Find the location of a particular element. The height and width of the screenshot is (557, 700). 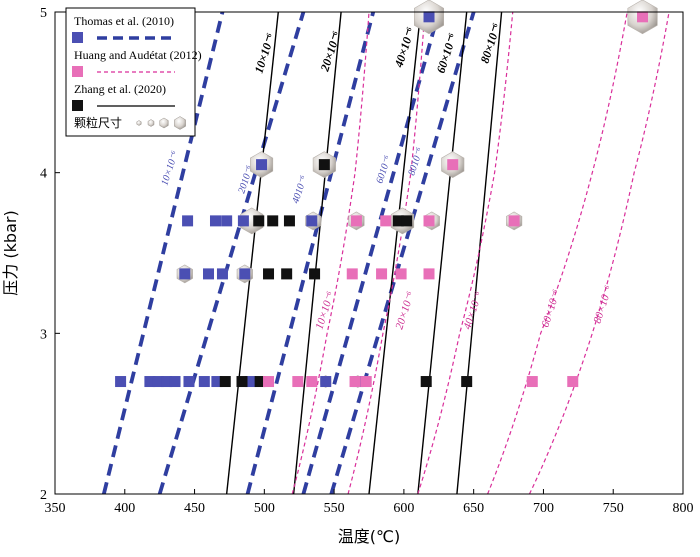

x-tick-label-500: 500 is located at coordinates (264, 508).